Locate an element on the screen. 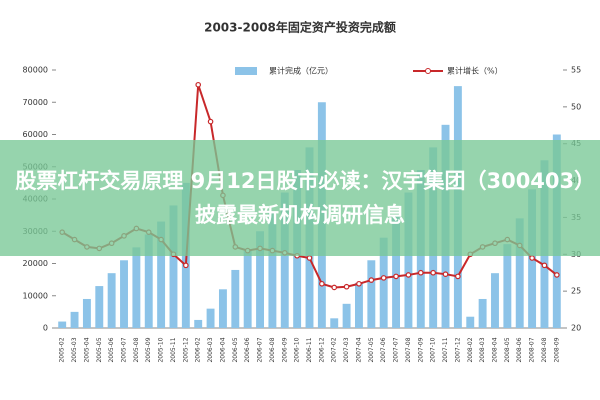  x-tick-label: 2007-04 is located at coordinates (358, 349).